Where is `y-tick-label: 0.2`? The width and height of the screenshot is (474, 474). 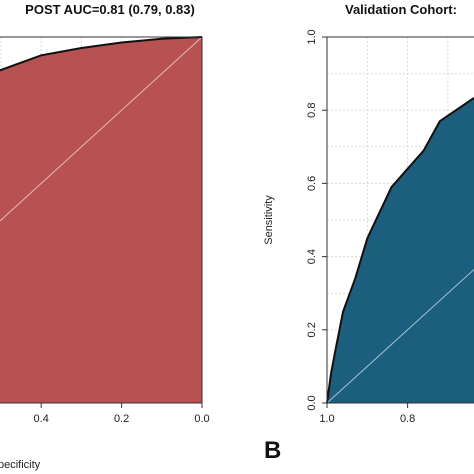 y-tick-label: 0.2 is located at coordinates (312, 329).